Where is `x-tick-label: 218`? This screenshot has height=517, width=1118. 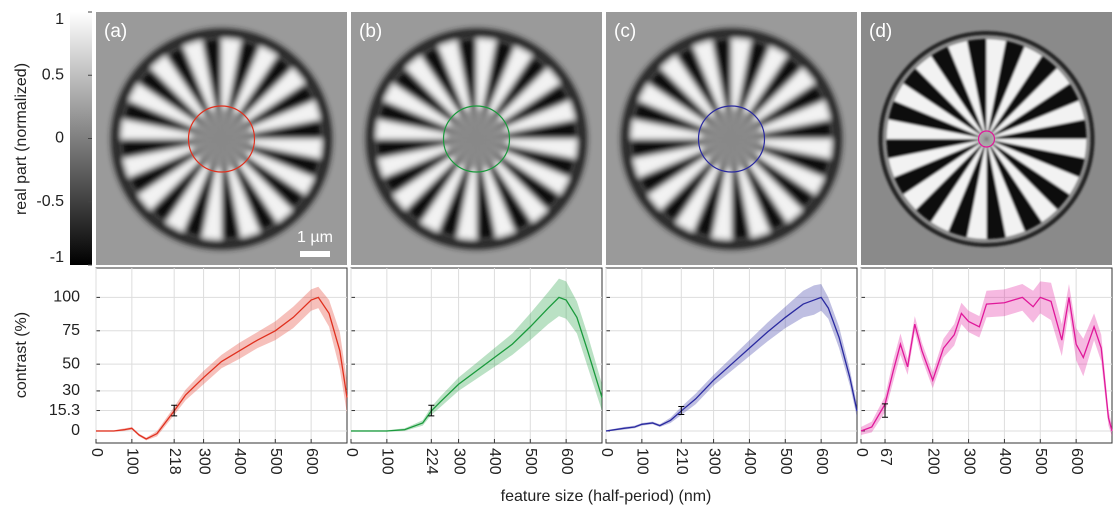 x-tick-label: 218 is located at coordinates (174, 461).